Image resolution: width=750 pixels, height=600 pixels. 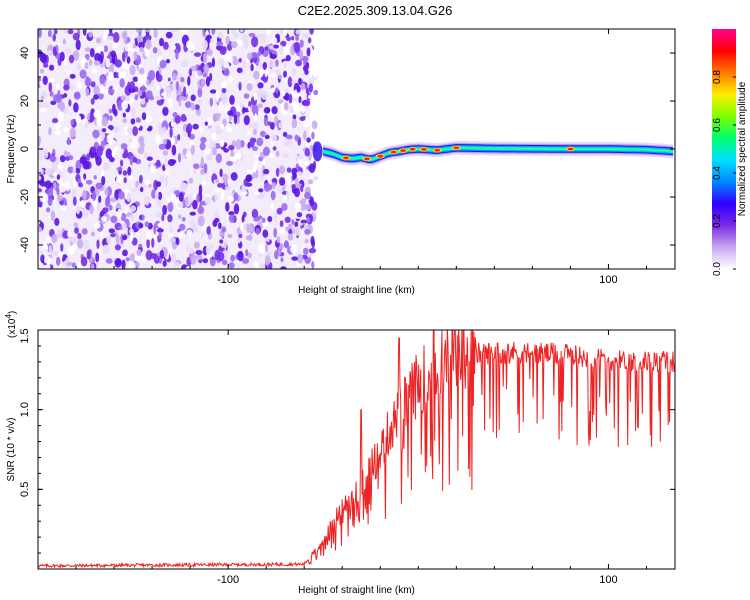 What do you see at coordinates (608, 280) in the screenshot?
I see `spectrogram-xtick-label: 100` at bounding box center [608, 280].